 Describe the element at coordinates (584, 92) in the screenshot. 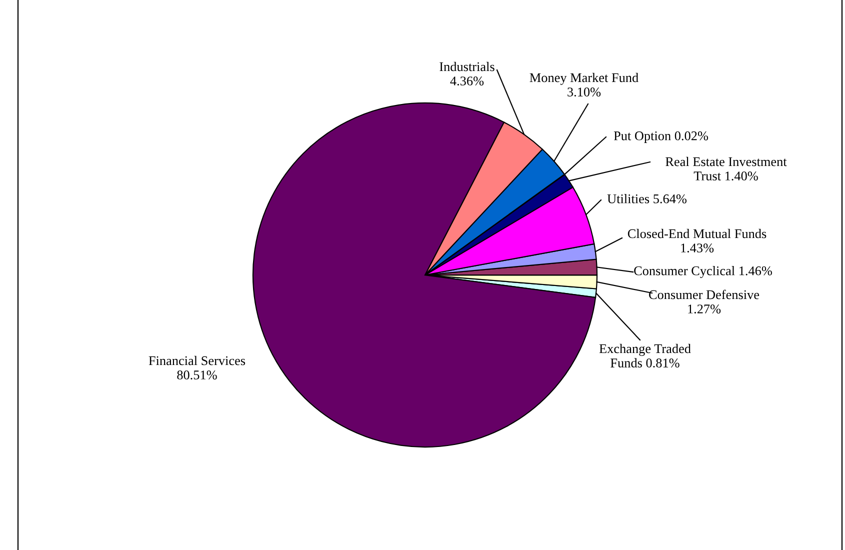

I see `data-label: 3.10%` at that location.